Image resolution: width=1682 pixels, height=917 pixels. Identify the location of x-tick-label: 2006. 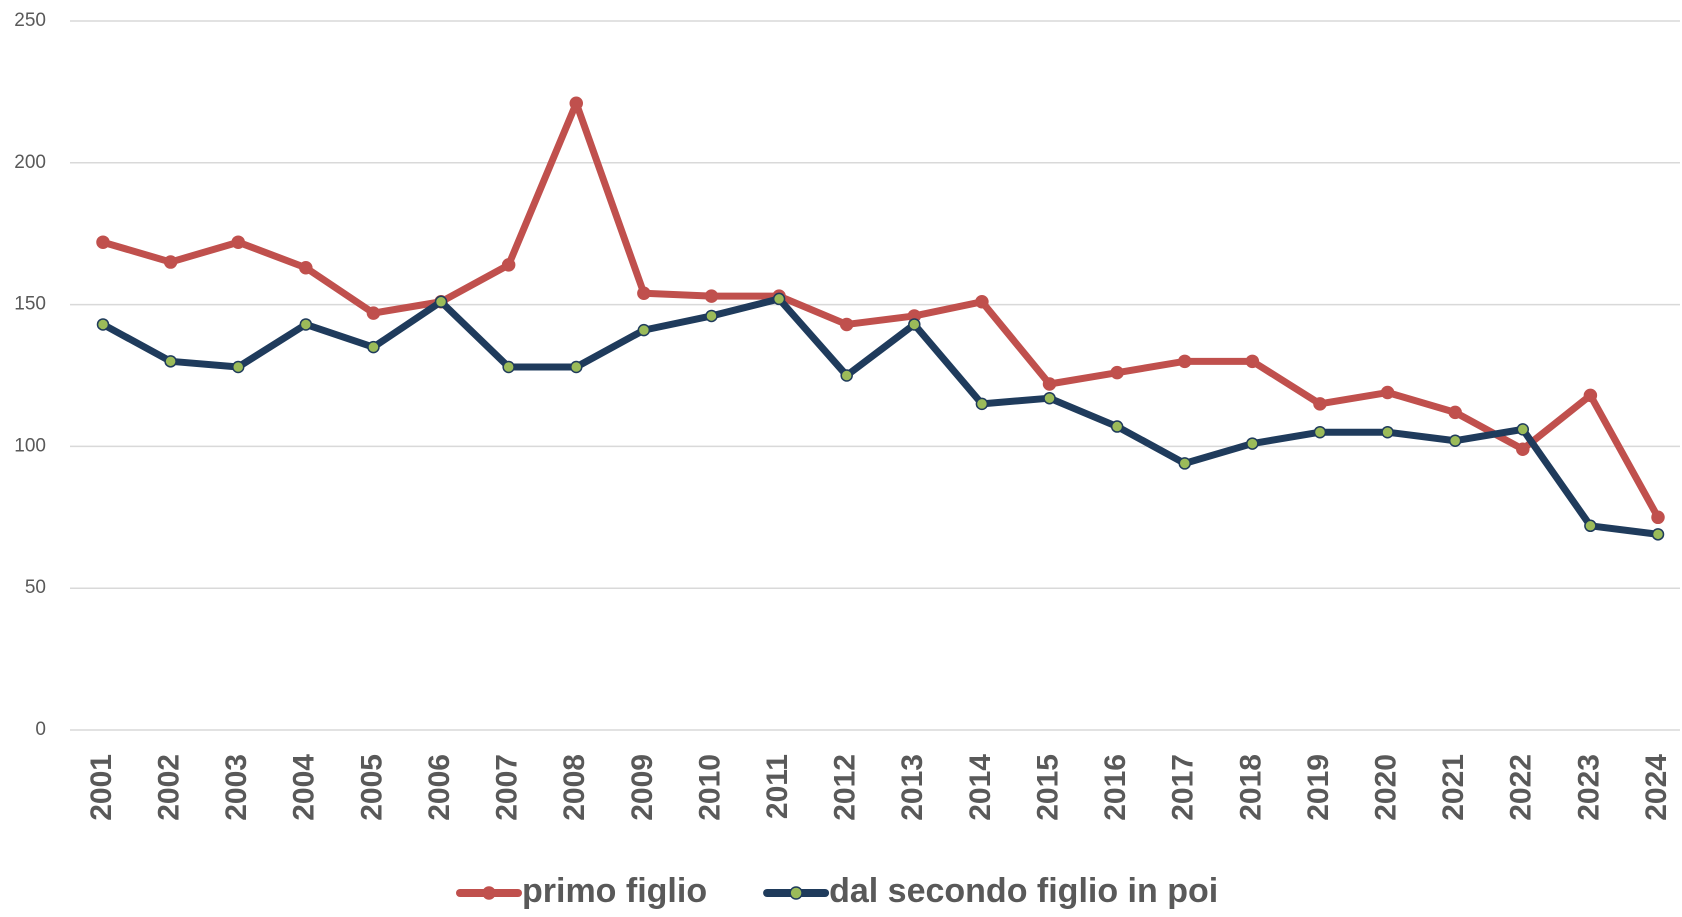
(439, 787).